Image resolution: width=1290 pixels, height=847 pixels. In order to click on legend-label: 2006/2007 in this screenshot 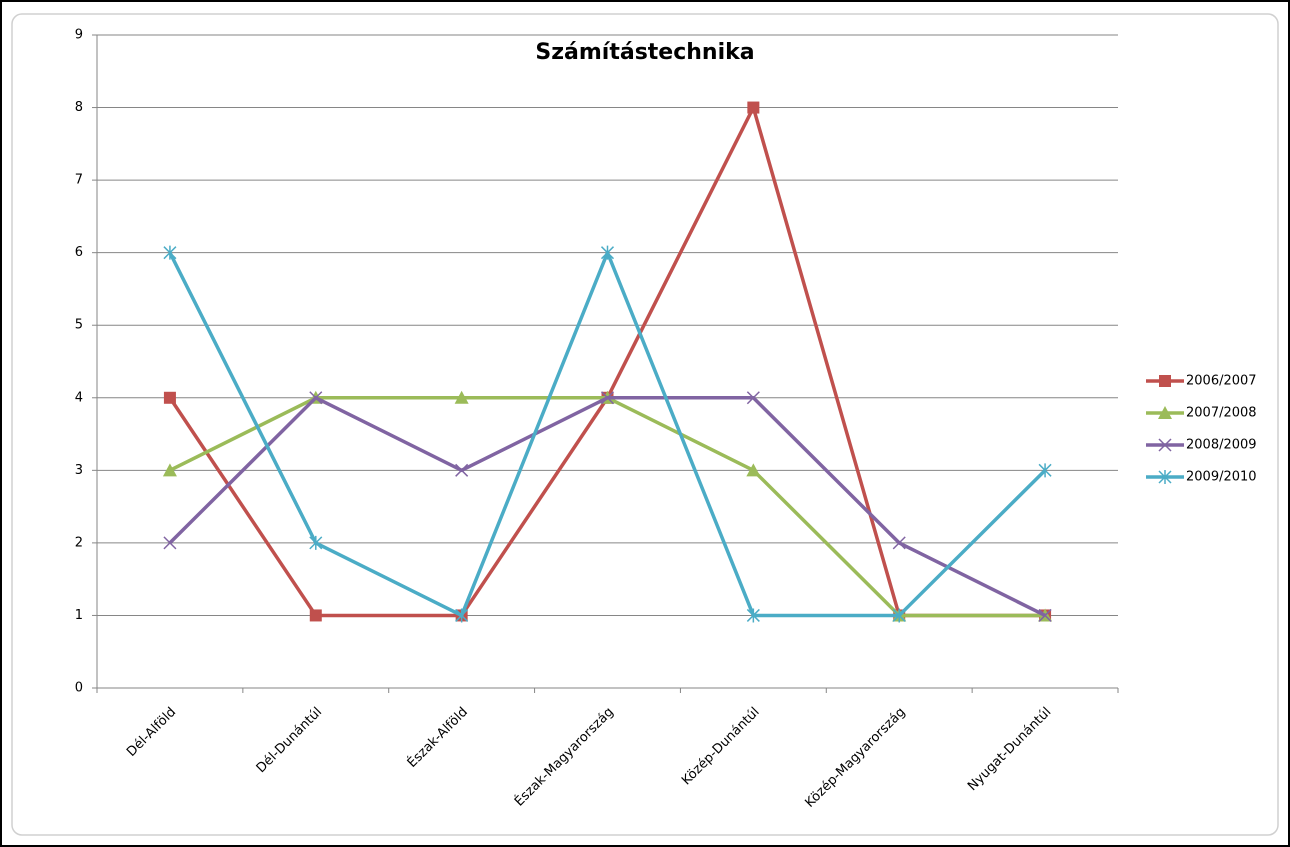, I will do `click(1221, 381)`.